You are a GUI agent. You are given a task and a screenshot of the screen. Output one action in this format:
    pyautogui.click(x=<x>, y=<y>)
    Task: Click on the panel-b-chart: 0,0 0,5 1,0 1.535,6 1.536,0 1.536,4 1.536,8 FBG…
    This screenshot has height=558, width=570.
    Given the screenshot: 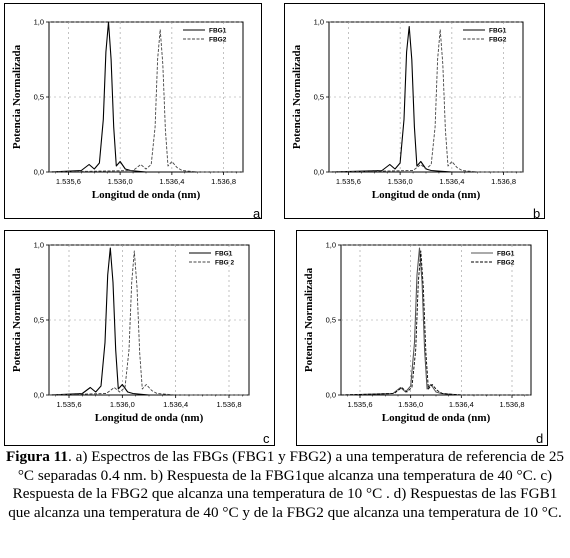 What is the action you would take?
    pyautogui.click(x=407, y=109)
    